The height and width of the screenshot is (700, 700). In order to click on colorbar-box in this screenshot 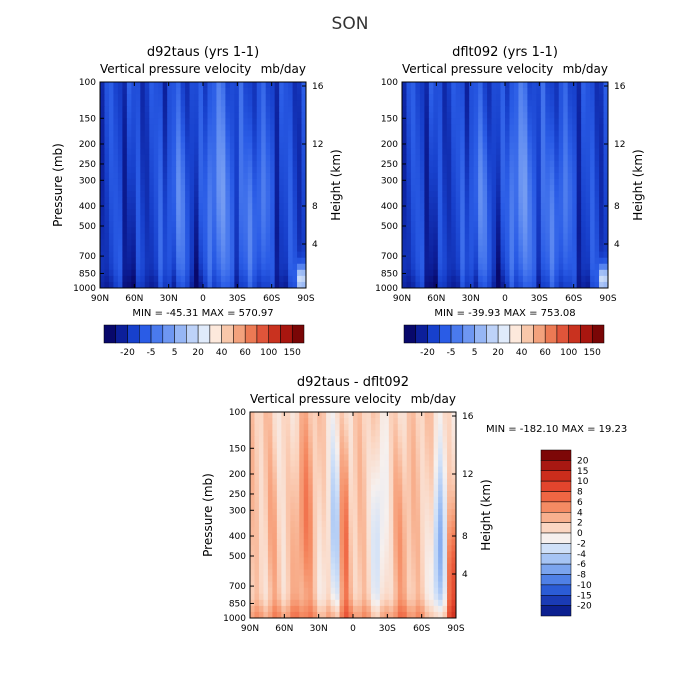, I will do `click(192, 334)`.